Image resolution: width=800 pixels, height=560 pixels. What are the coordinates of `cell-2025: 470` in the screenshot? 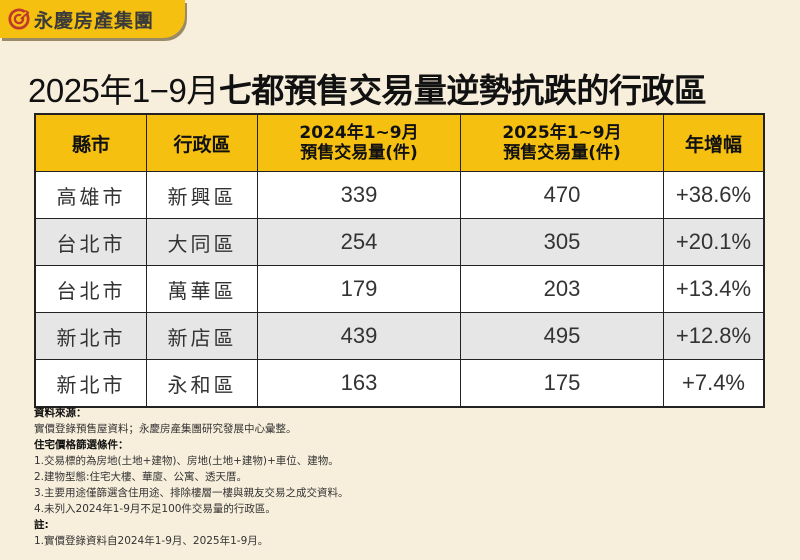 It's located at (562, 195).